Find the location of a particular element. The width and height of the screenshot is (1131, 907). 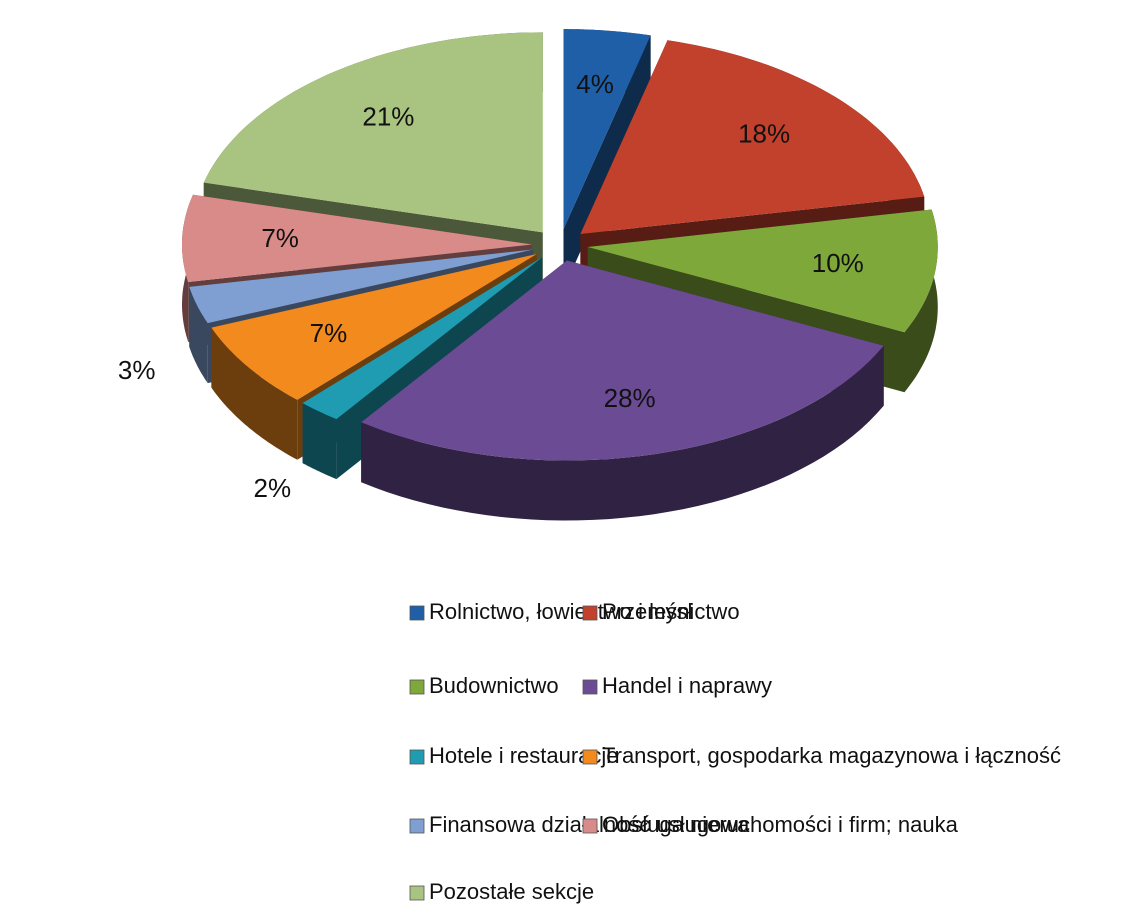

slice is located at coordinates (622, 390).